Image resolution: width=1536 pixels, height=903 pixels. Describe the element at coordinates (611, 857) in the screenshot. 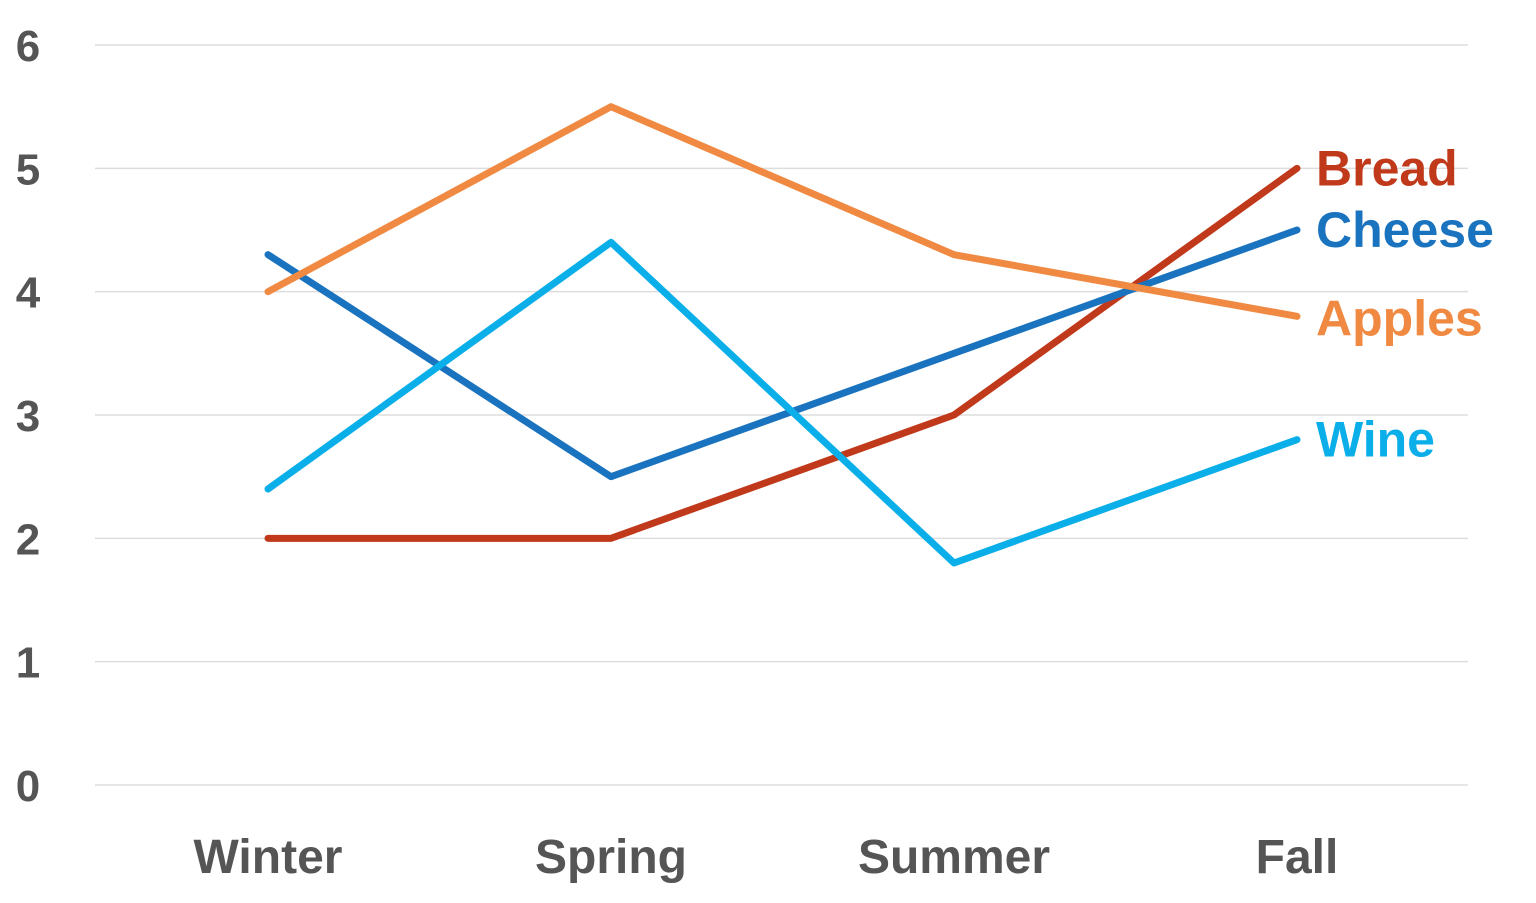

I see `x-tick-label-spring: Spring` at that location.